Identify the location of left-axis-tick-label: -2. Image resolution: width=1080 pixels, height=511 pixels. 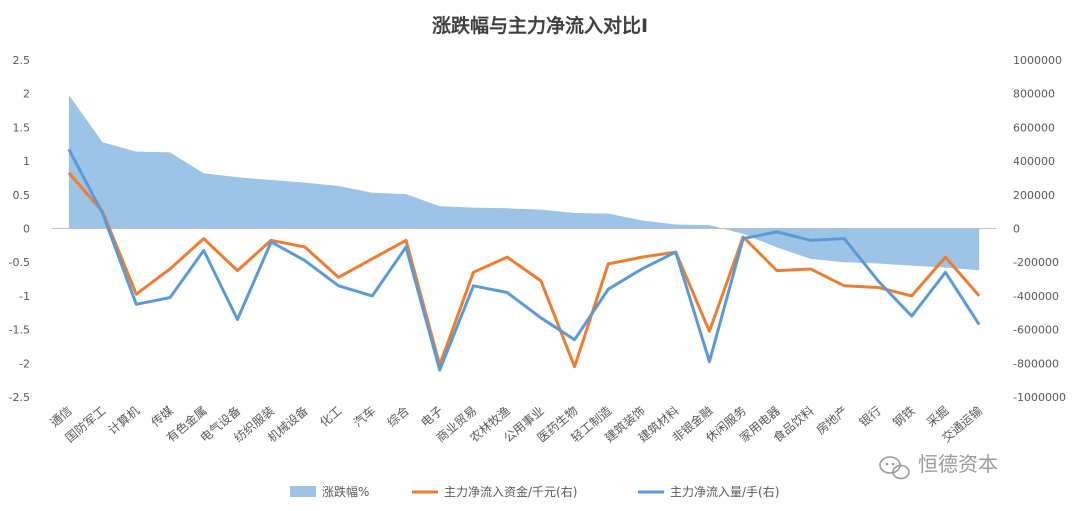
(24, 363).